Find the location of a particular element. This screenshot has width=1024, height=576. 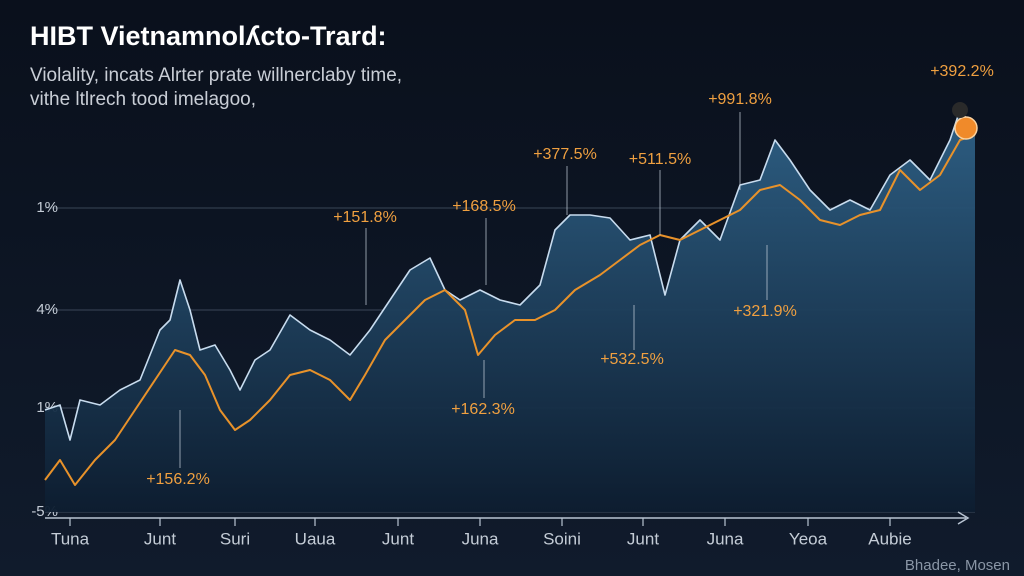

x-tick-label: Uaua is located at coordinates (315, 538).